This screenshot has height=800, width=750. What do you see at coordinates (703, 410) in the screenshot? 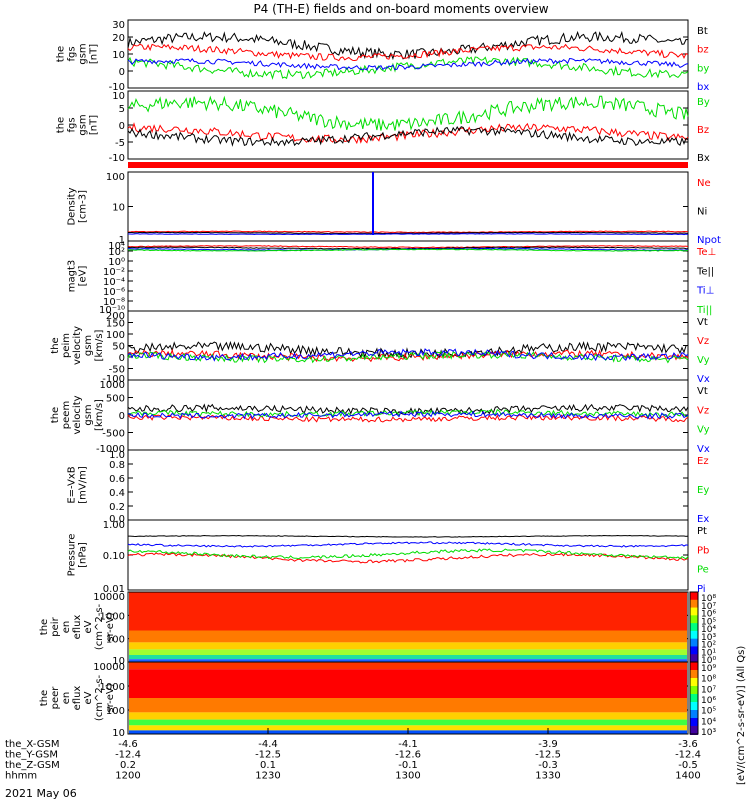
I see `legend-label: Vz` at bounding box center [703, 410].